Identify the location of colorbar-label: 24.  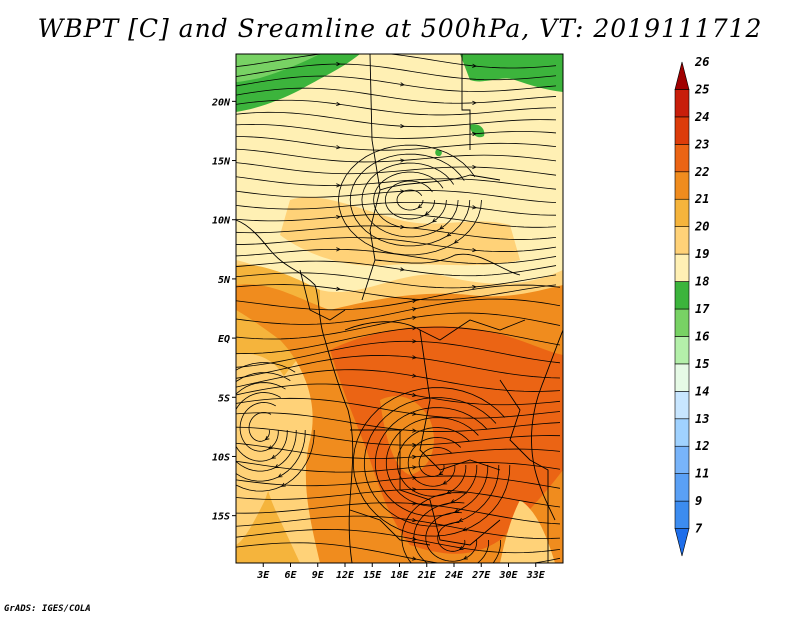
(701, 117).